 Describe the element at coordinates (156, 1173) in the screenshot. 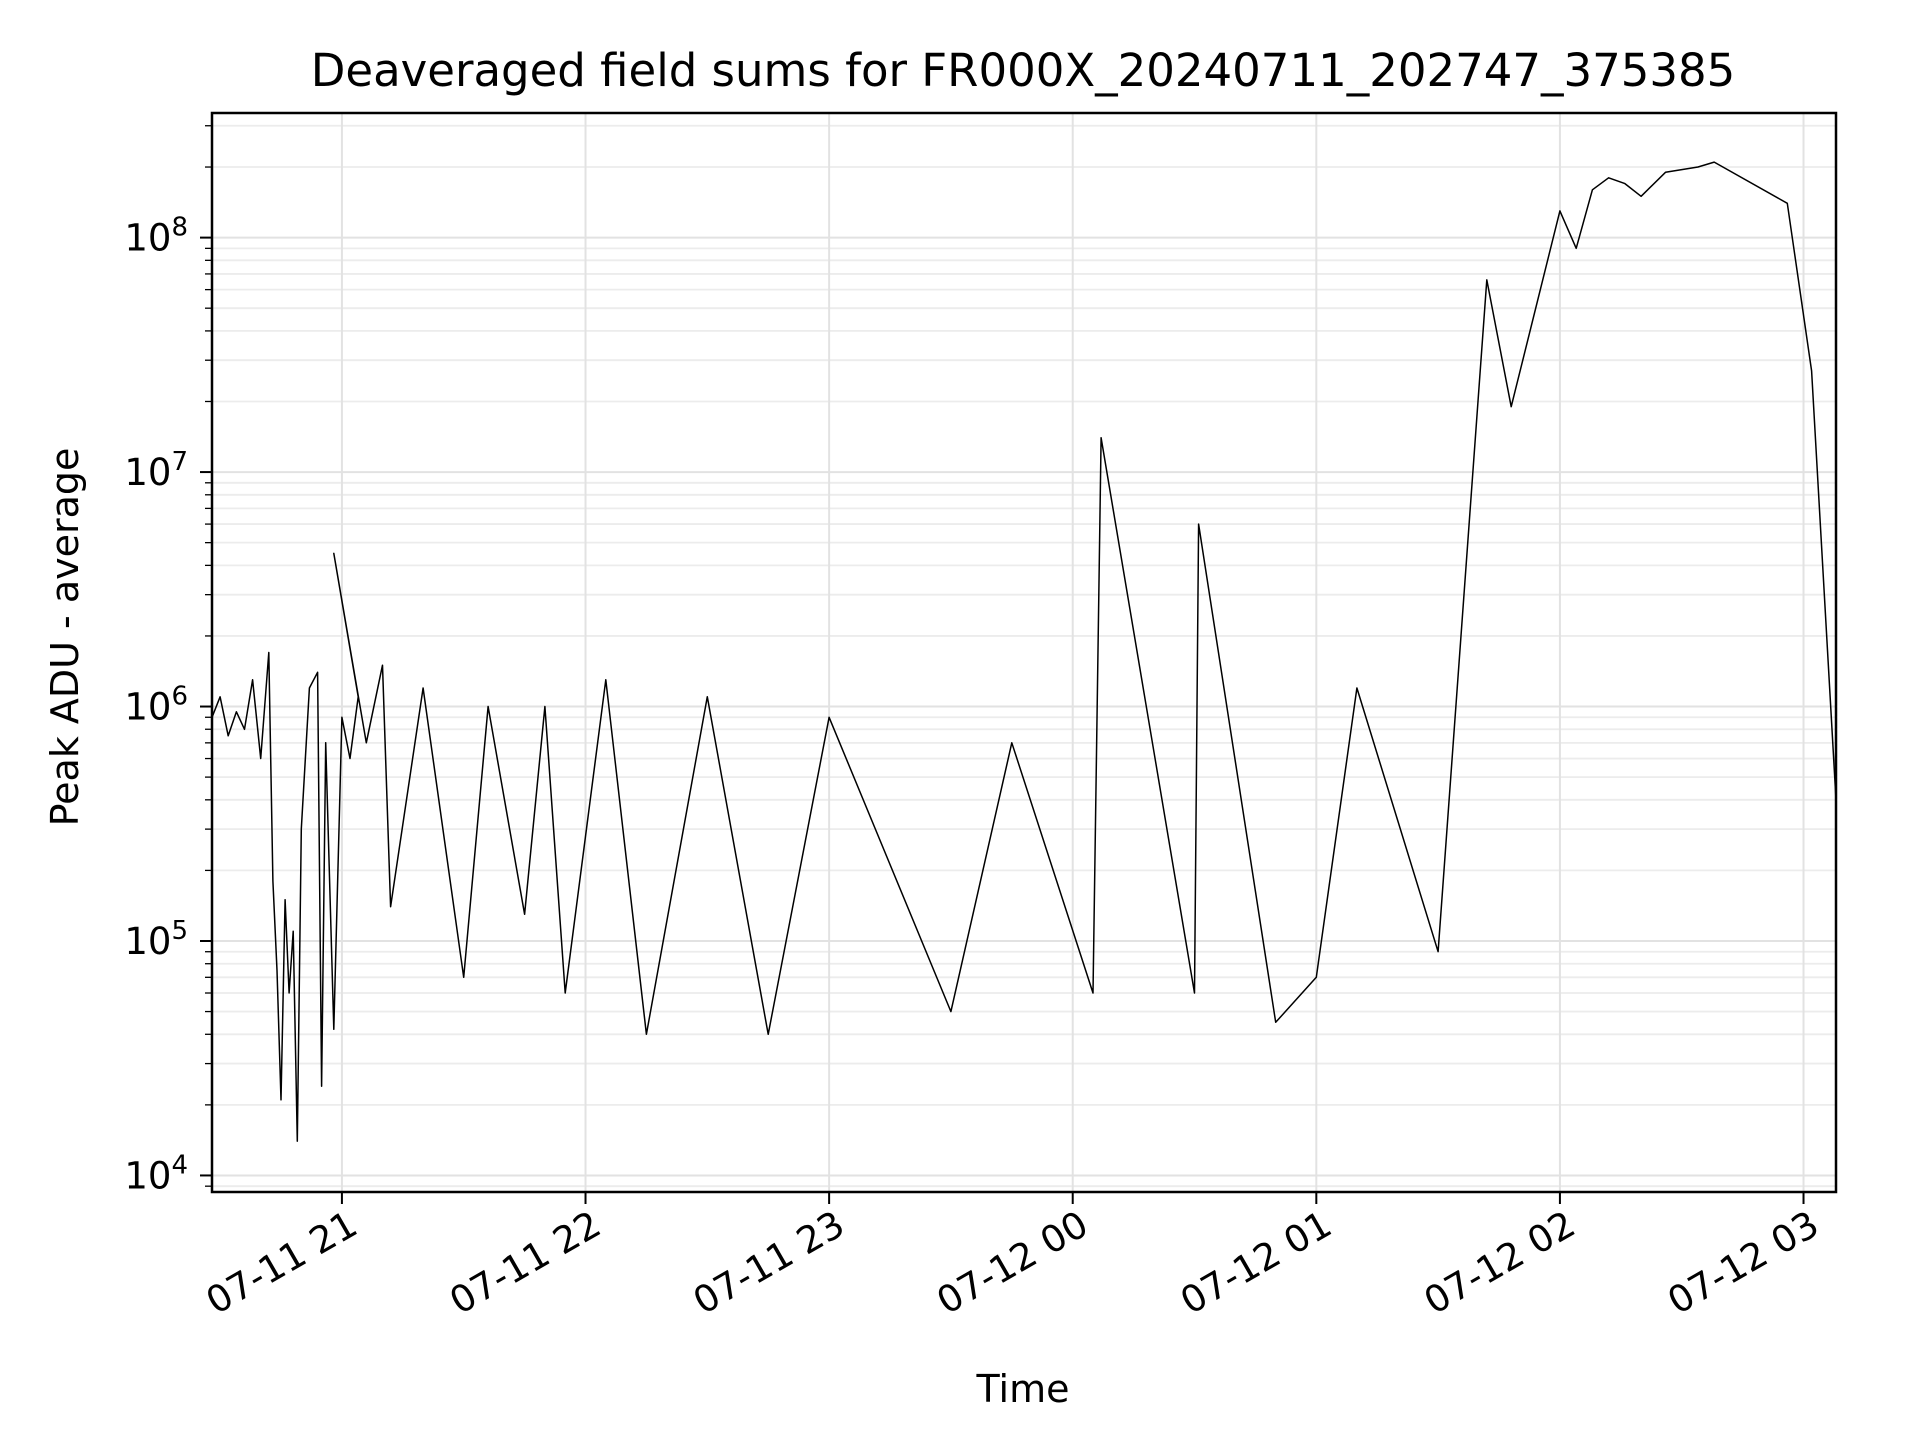

I see `y-tick-label: 104` at that location.